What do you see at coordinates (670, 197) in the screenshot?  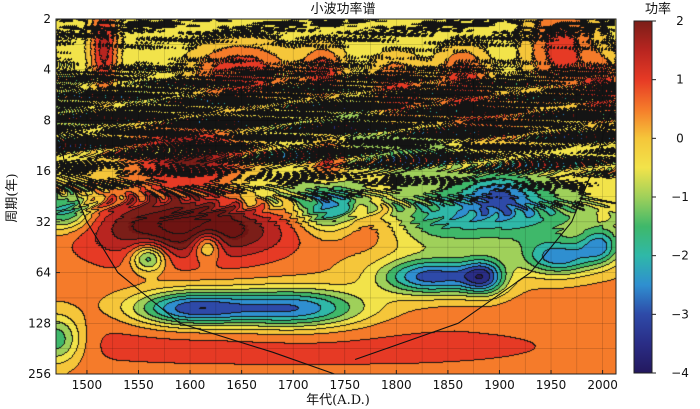 I see `colorbar-ticks: 2 1 0 −1 −2 −3 −4` at bounding box center [670, 197].